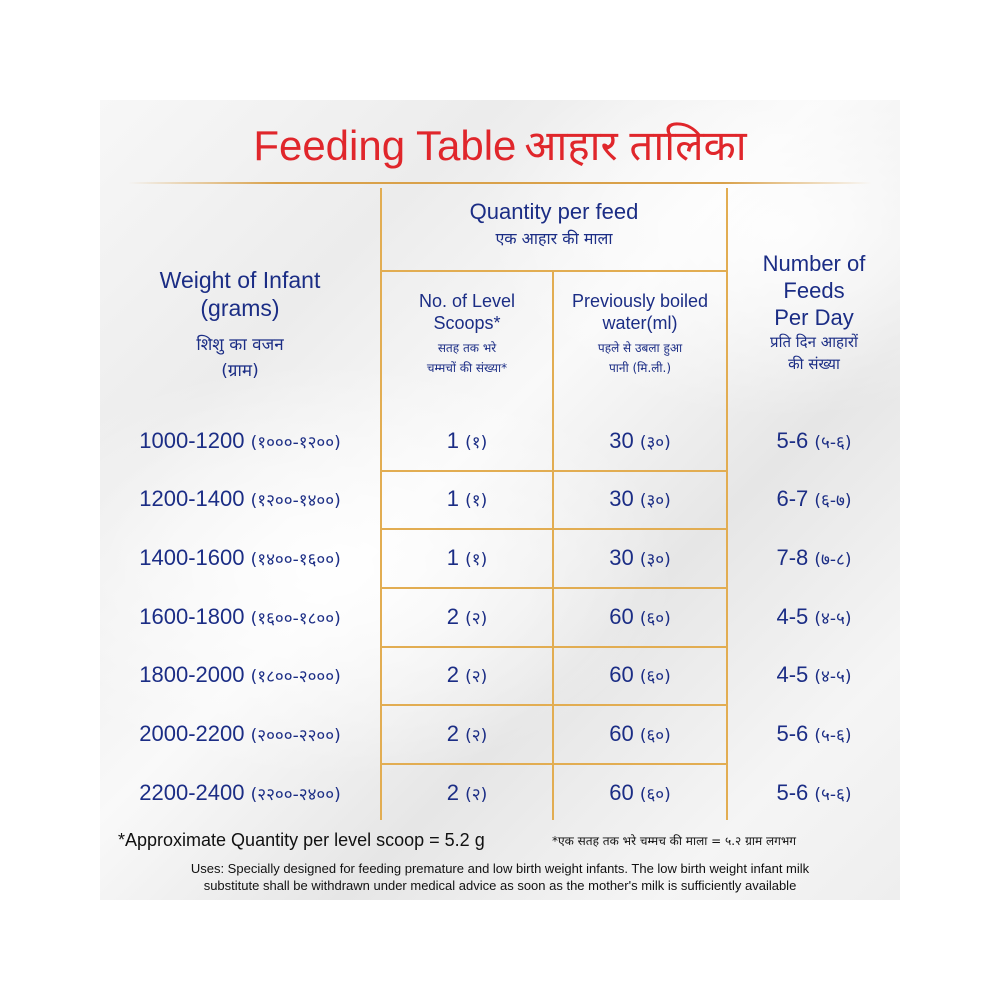  I want to click on header-weight-label-hindi: शिशु का वजन, so click(240, 345).